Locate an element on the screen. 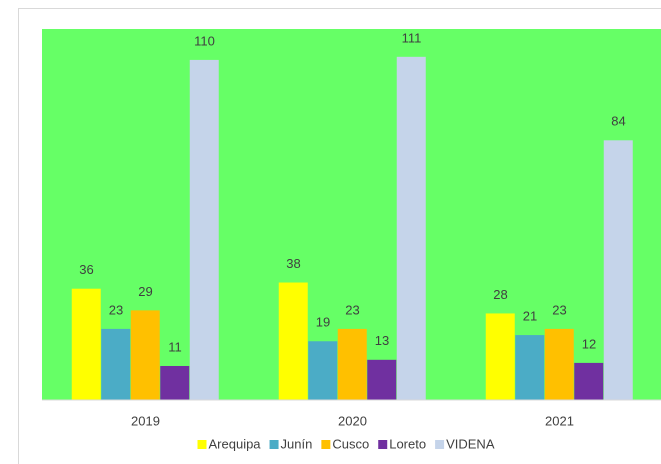  data-label: 29 is located at coordinates (145, 291).